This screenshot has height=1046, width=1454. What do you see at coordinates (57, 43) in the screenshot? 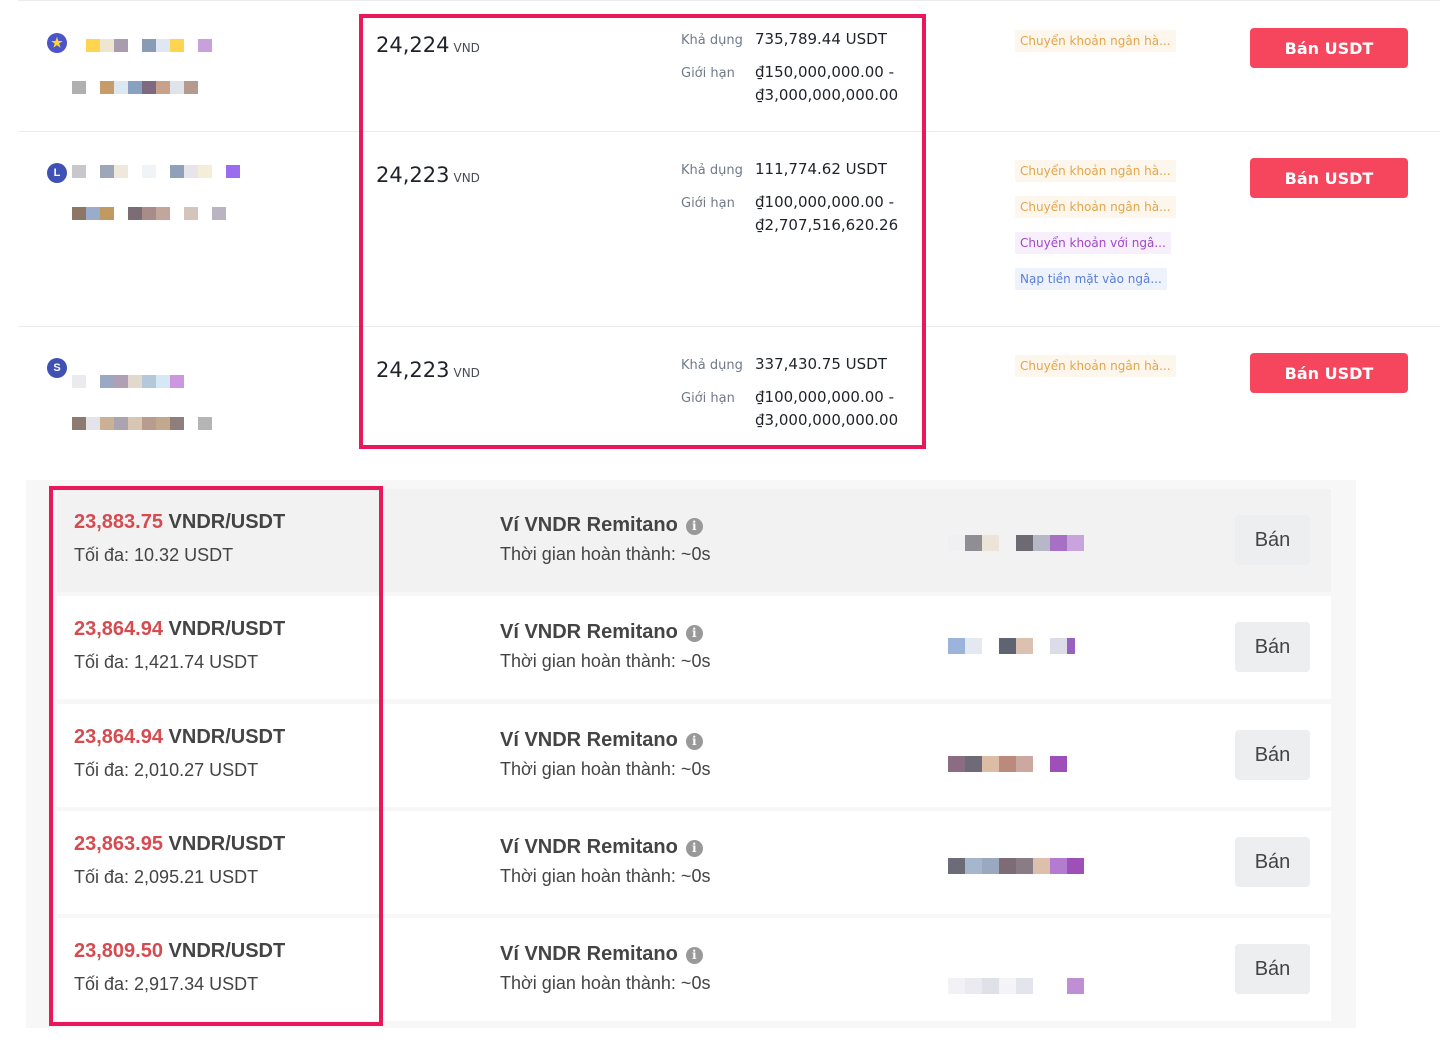
I see `advertiser-avatar-star-icon: ★` at bounding box center [57, 43].